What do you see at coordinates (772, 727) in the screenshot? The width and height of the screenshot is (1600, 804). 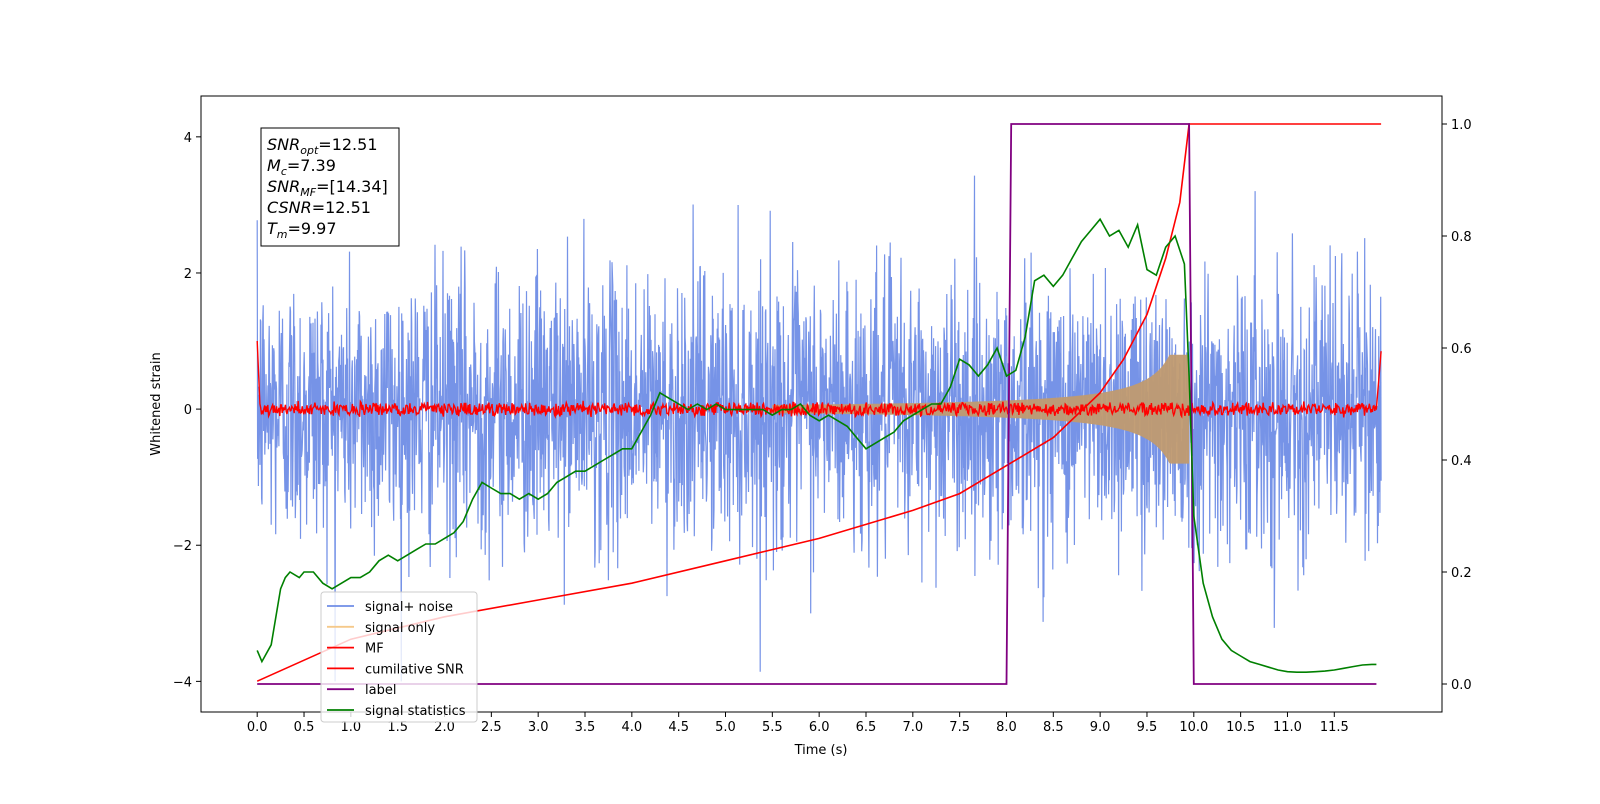 I see `x-tick-label: 5.5` at bounding box center [772, 727].